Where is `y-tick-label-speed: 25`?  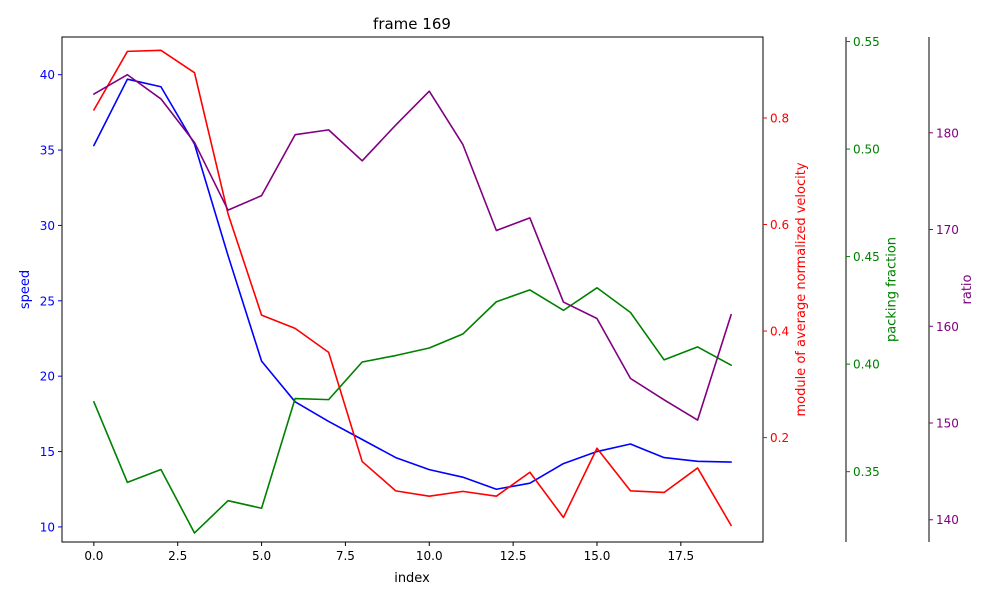 y-tick-label-speed: 25 is located at coordinates (47, 301).